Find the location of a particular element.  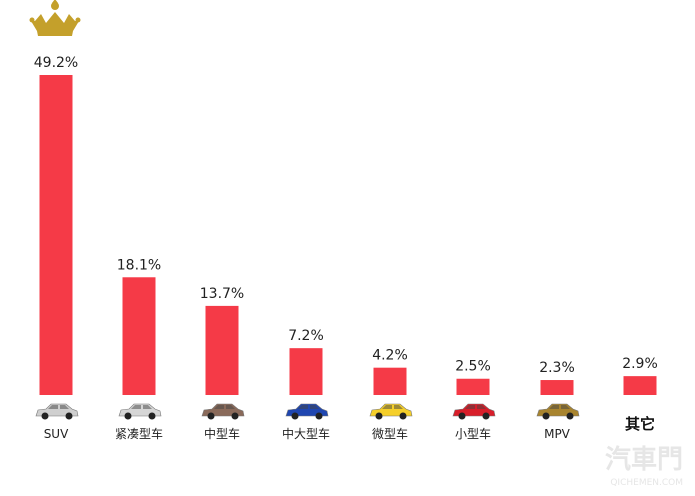

value-label: 49.2% is located at coordinates (56, 63).